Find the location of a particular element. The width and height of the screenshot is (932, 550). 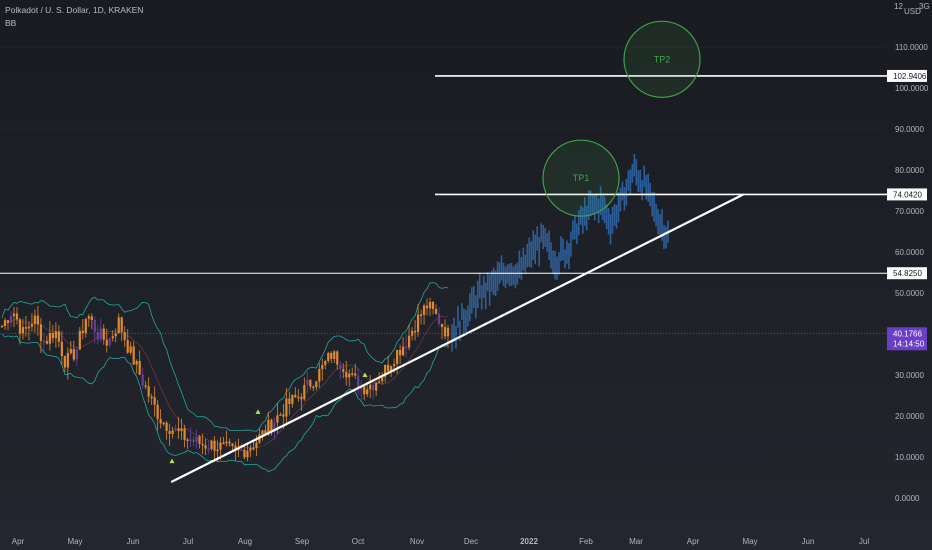

price-tick-label: 100.0000 is located at coordinates (912, 88).